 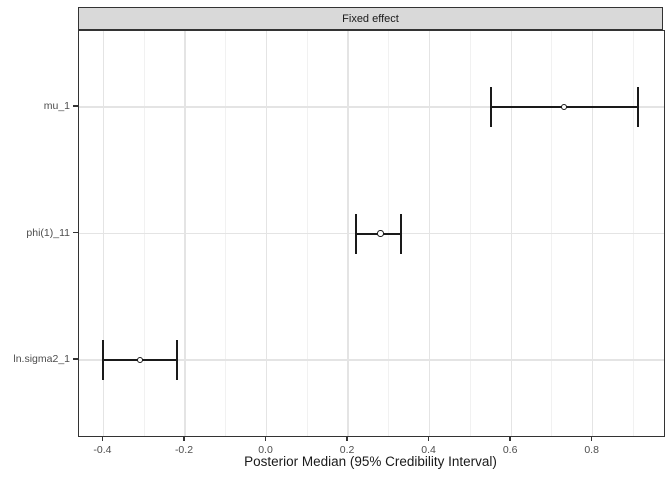 What do you see at coordinates (401, 233) in the screenshot?
I see `errorbar-cap-right-phi(1)_11` at bounding box center [401, 233].